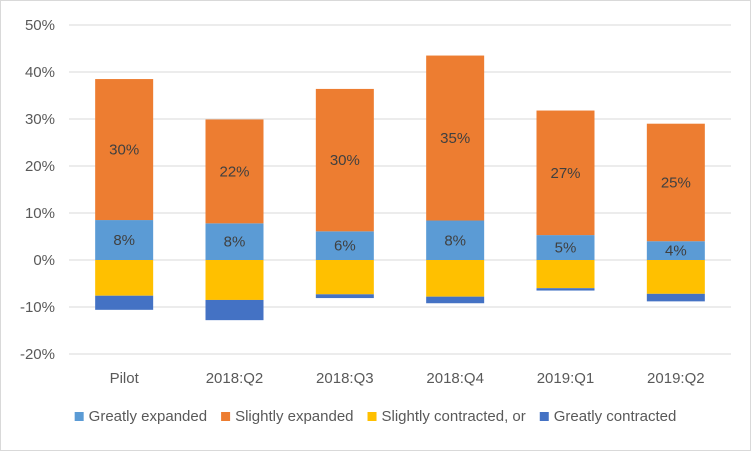 The height and width of the screenshot is (451, 751). Describe the element at coordinates (40, 25) in the screenshot. I see `y-tick-label: 50%` at that location.